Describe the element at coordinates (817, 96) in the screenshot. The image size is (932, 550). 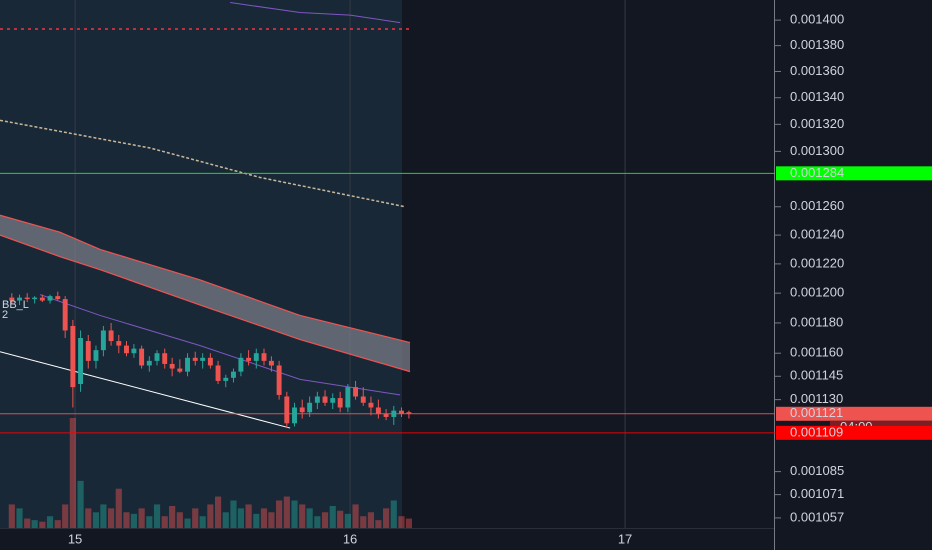
I see `y-tick-label: 0.001340` at that location.